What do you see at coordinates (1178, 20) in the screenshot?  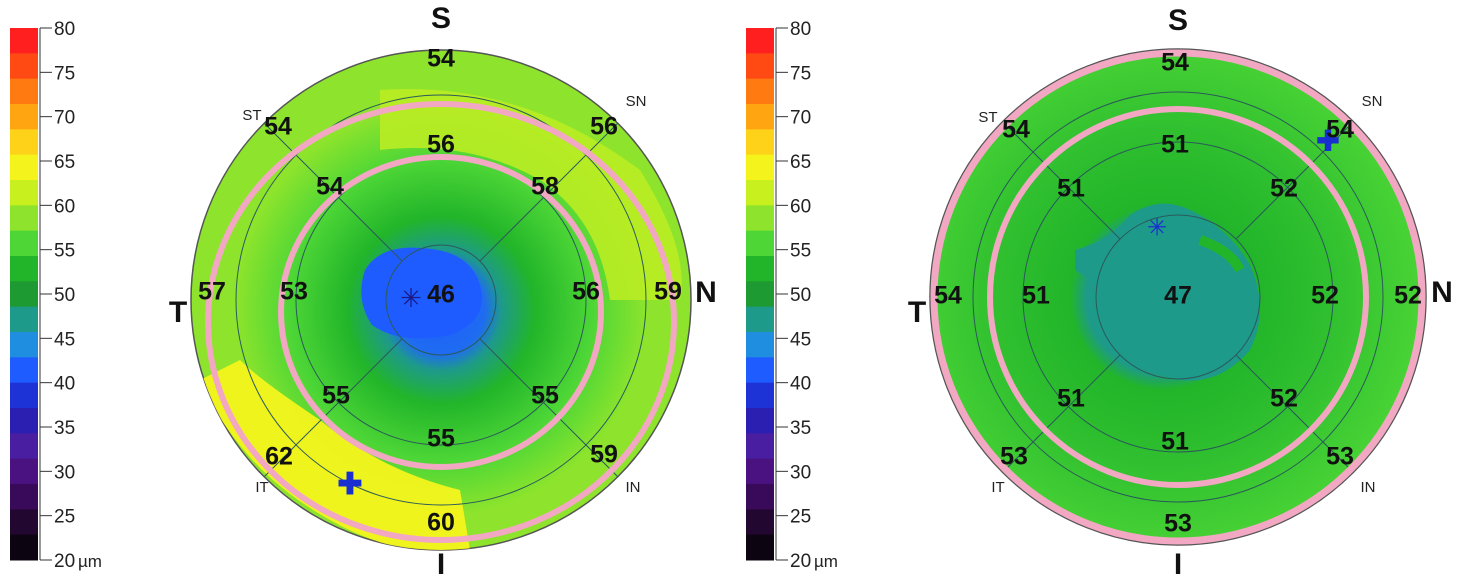 I see `direction-superior: S` at bounding box center [1178, 20].